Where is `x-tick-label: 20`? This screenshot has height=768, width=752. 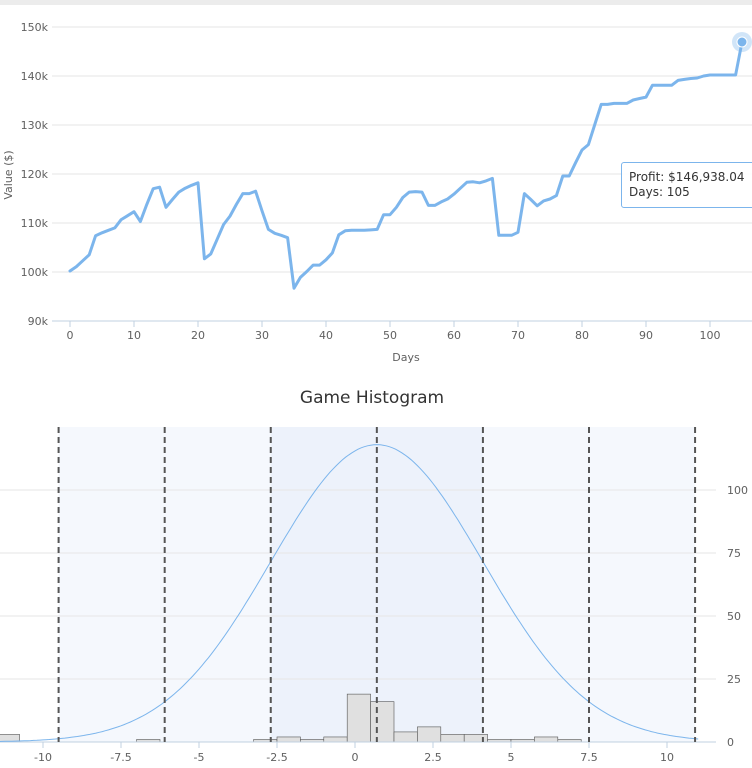
x-tick-label: 20 is located at coordinates (198, 335).